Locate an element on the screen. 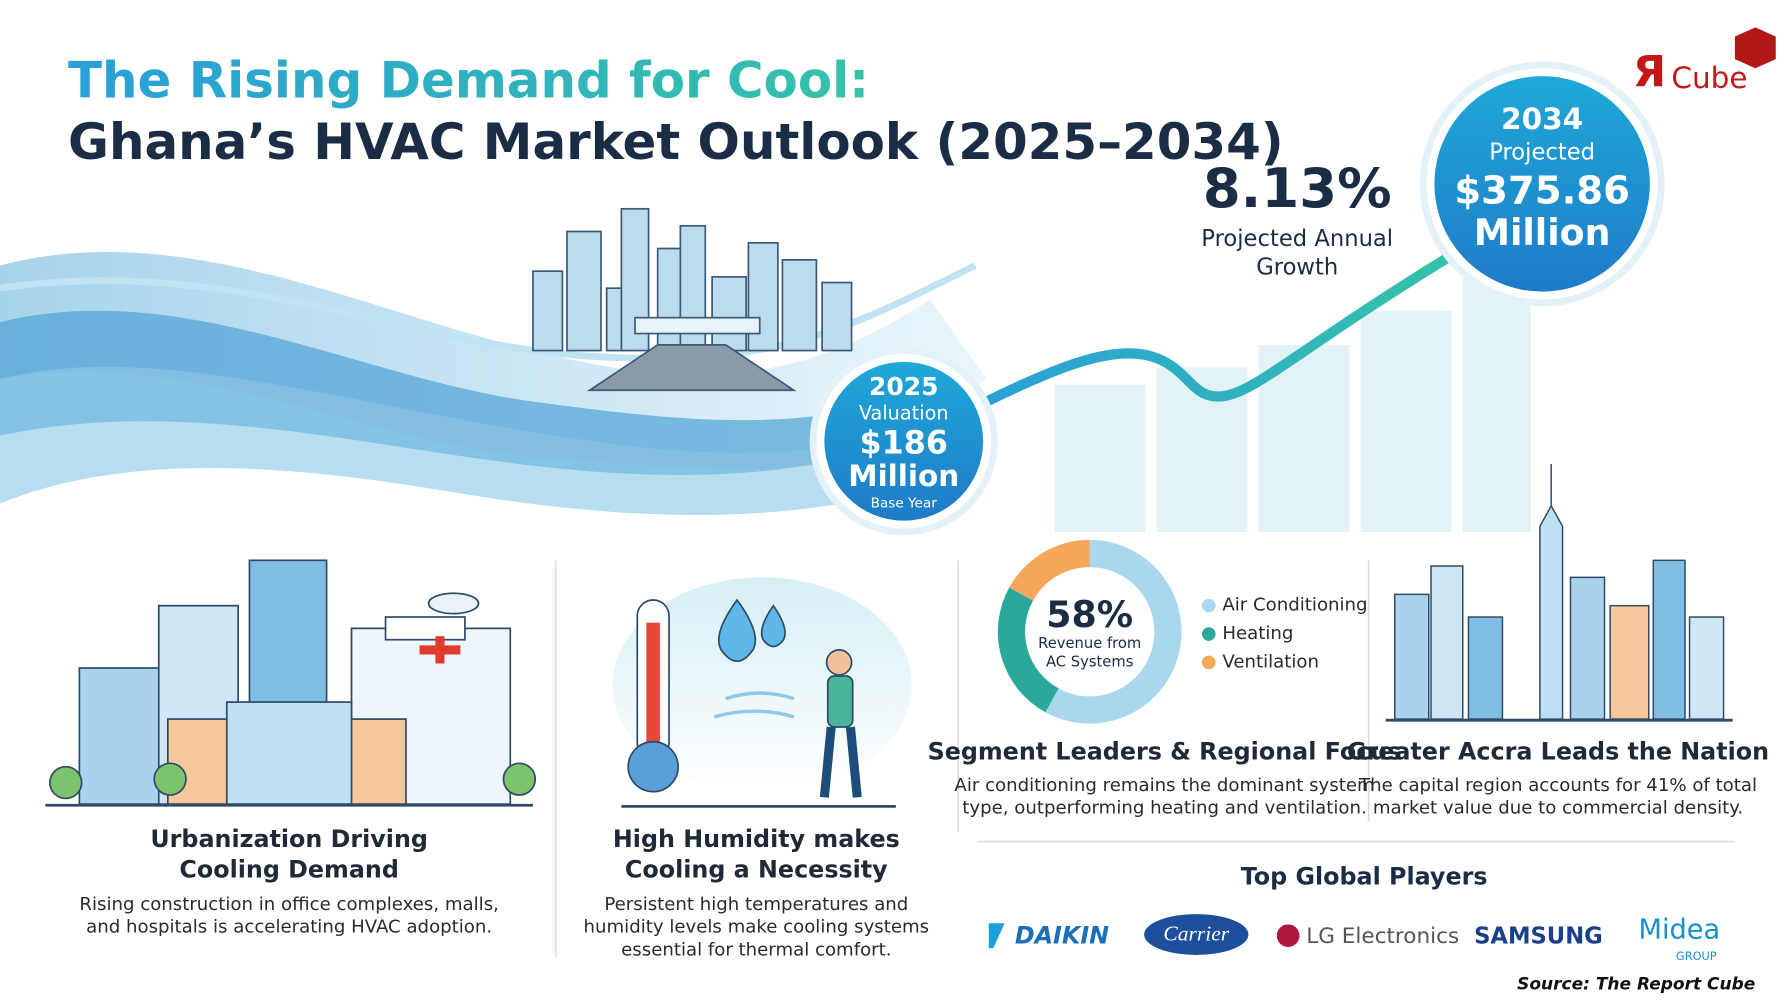  accra-illustration is located at coordinates (1559, 592).